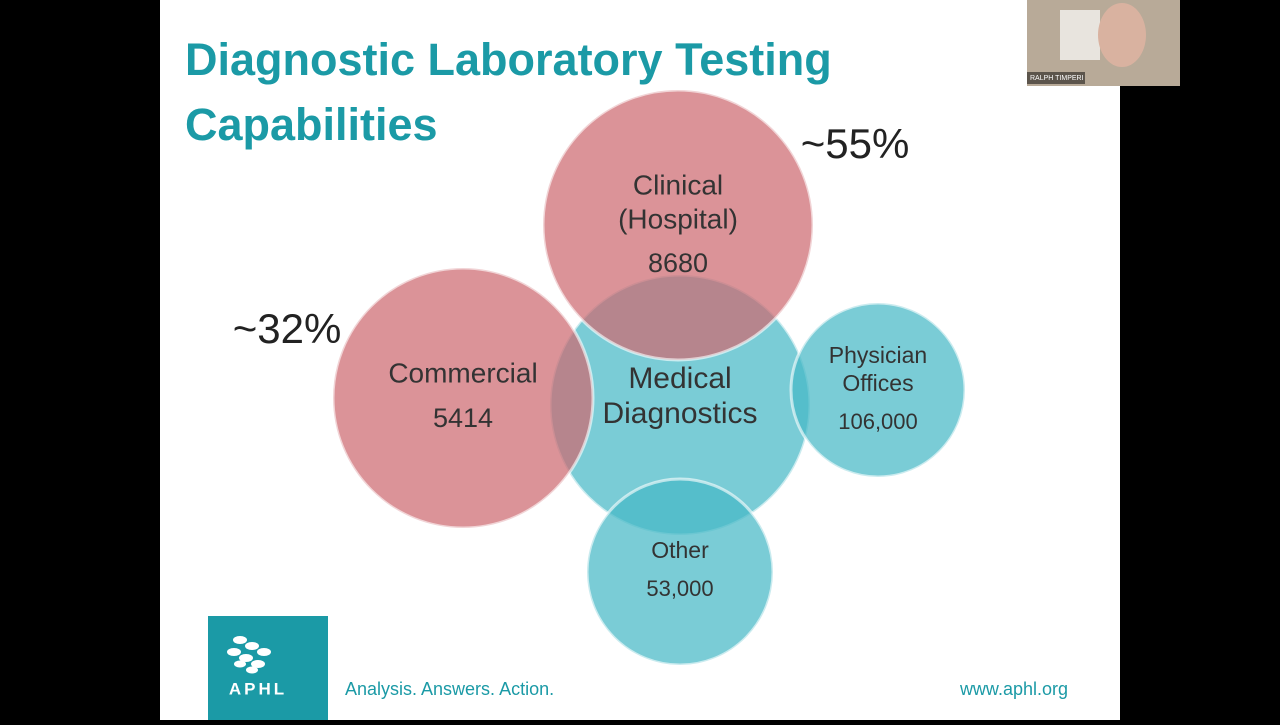 The height and width of the screenshot is (725, 1280). What do you see at coordinates (878, 421) in the screenshot?
I see `node-count: 106,000` at bounding box center [878, 421].